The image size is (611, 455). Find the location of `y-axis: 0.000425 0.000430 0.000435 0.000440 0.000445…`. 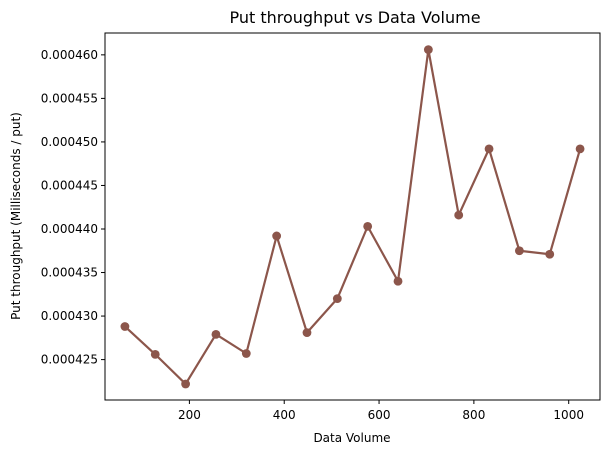

y-axis: 0.000425 0.000430 0.000435 0.000440 0.000445… is located at coordinates (73, 207).